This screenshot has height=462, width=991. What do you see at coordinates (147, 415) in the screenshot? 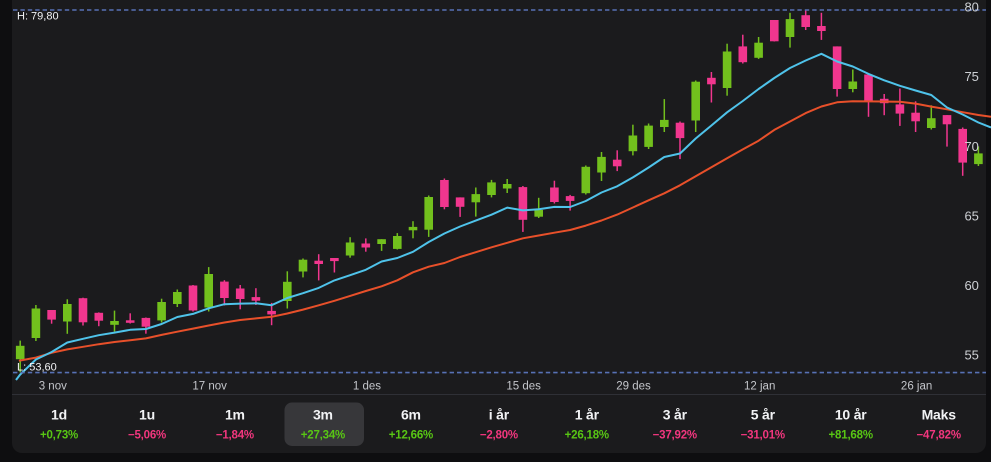
I see `svg-text: 1u` at bounding box center [147, 415].